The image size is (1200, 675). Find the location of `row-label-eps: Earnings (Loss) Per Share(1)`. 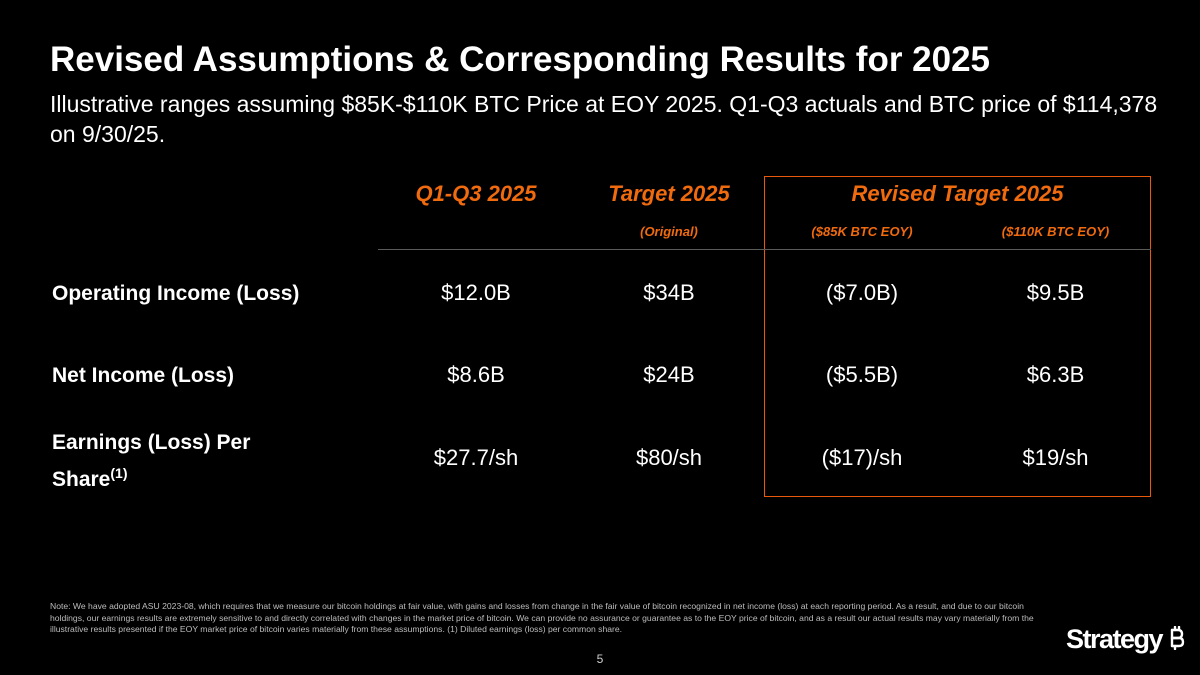

row-label-eps: Earnings (Loss) Per Share(1) is located at coordinates (151, 461).